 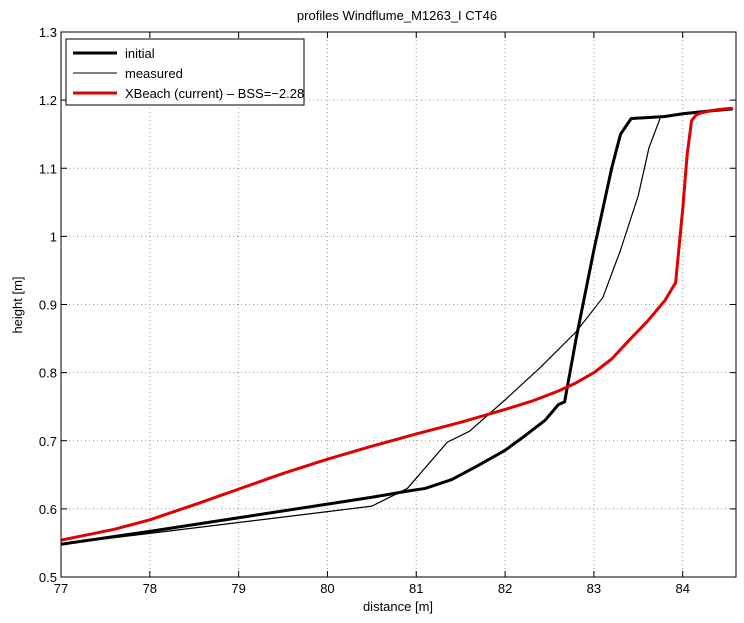 I want to click on y-tick-label: 1.1, so click(x=48, y=168).